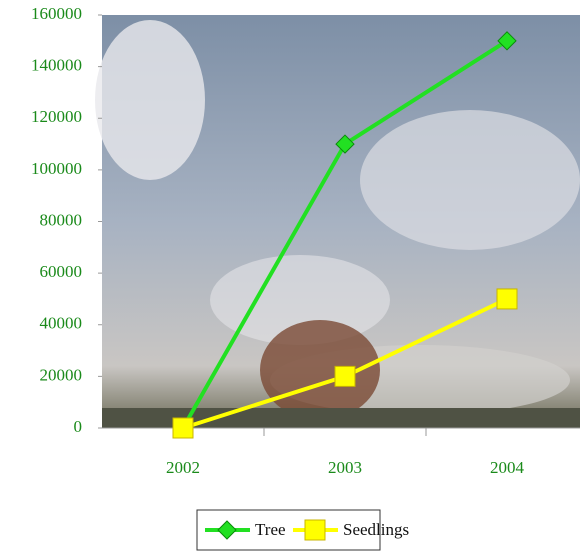 This screenshot has height=557, width=580. I want to click on y-tick-label: 20000, so click(61, 374).